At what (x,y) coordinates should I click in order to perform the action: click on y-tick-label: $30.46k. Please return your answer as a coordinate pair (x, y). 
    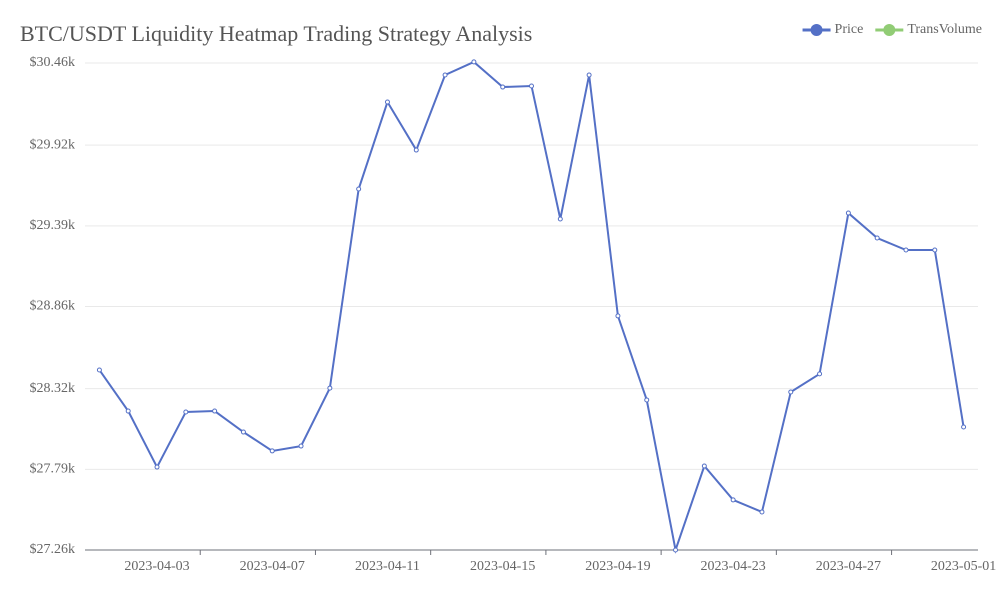
    Looking at the image, I should click on (53, 62).